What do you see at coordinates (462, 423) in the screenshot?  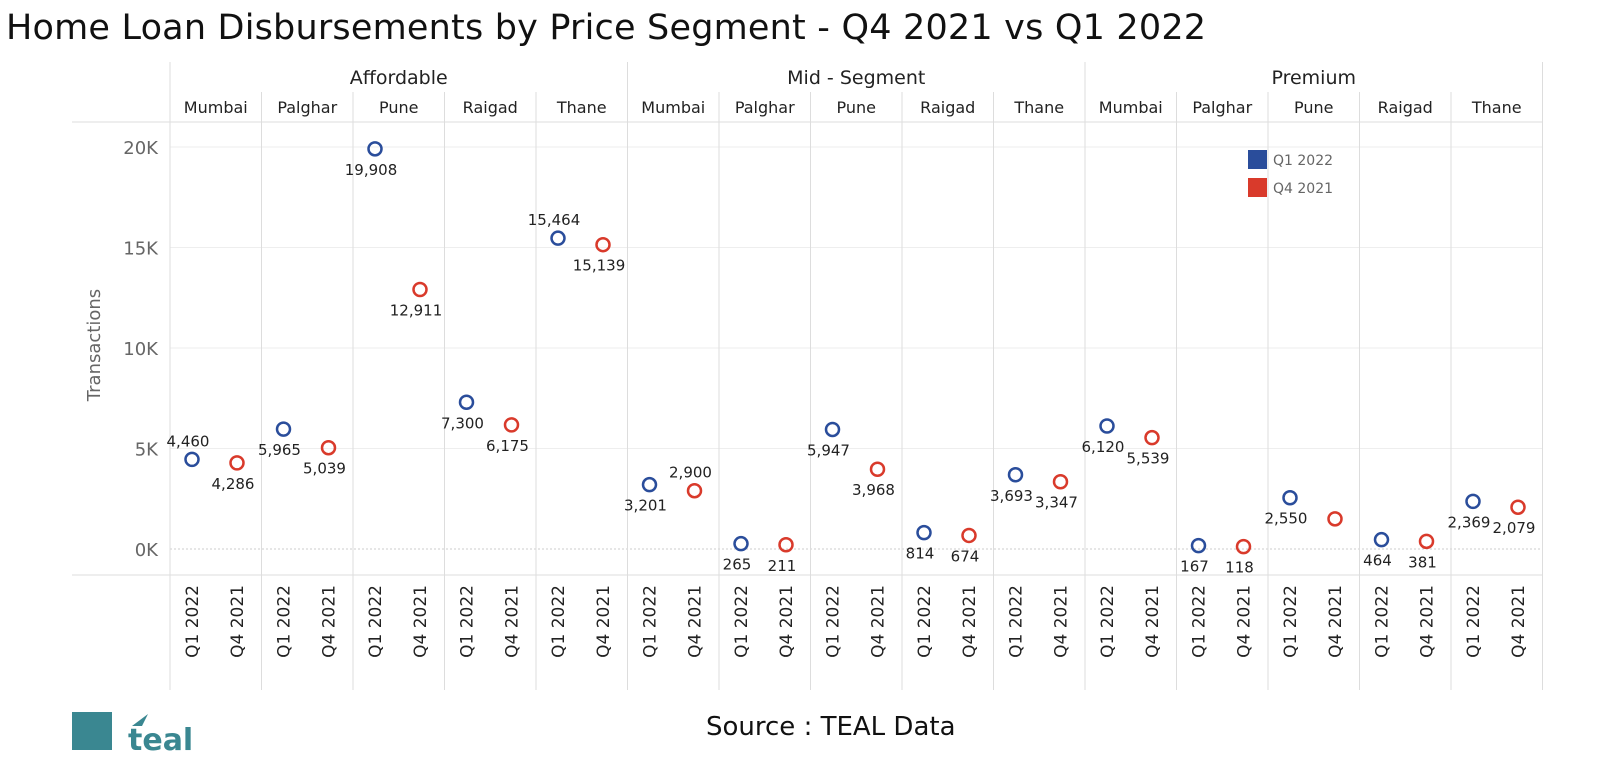 I see `data-label: 7,300` at bounding box center [462, 423].